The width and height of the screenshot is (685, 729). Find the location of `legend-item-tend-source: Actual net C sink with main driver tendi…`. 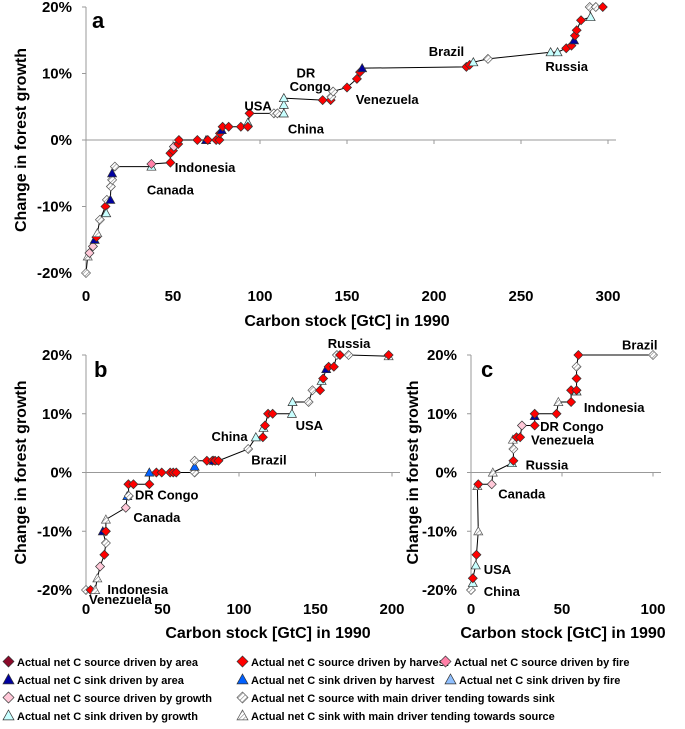

legend-item-tend-source: Actual net C sink with main driver tendi… is located at coordinates (395, 717).